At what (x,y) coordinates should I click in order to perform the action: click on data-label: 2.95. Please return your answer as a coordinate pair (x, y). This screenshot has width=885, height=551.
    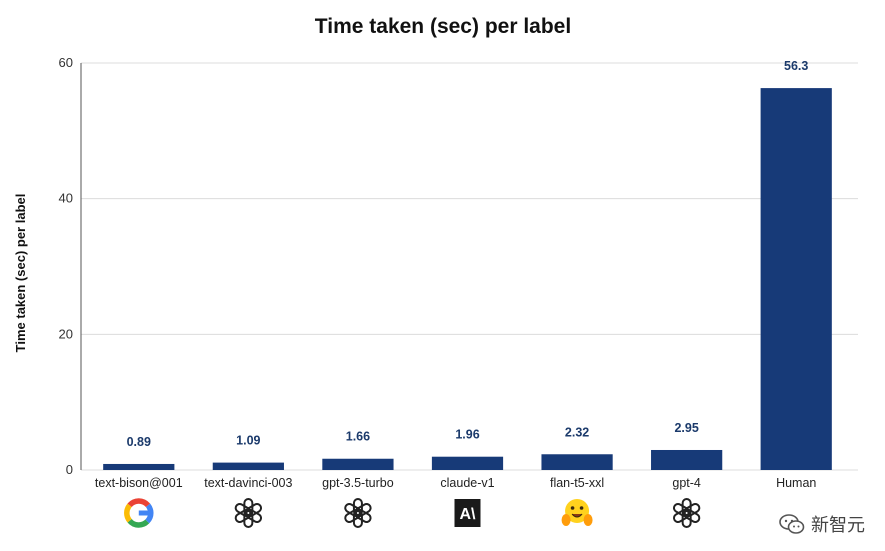
    Looking at the image, I should click on (686, 428).